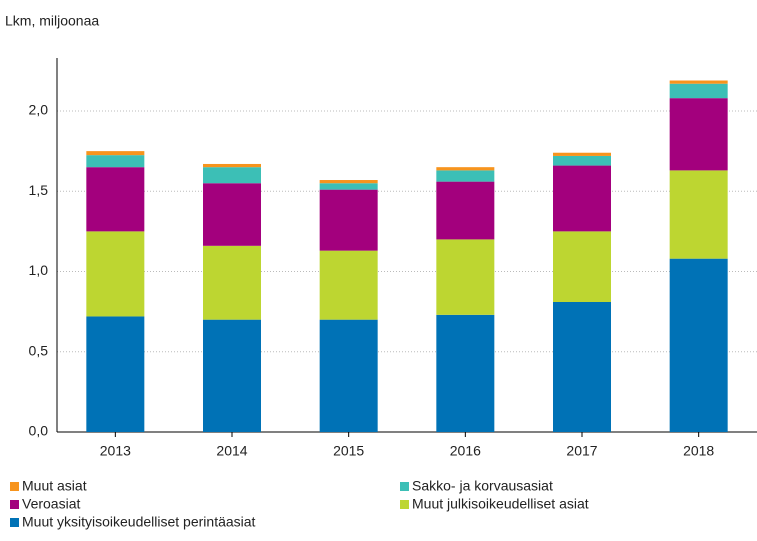 The height and width of the screenshot is (541, 757). Describe the element at coordinates (698, 451) in the screenshot. I see `x-tick-label: 2018` at that location.